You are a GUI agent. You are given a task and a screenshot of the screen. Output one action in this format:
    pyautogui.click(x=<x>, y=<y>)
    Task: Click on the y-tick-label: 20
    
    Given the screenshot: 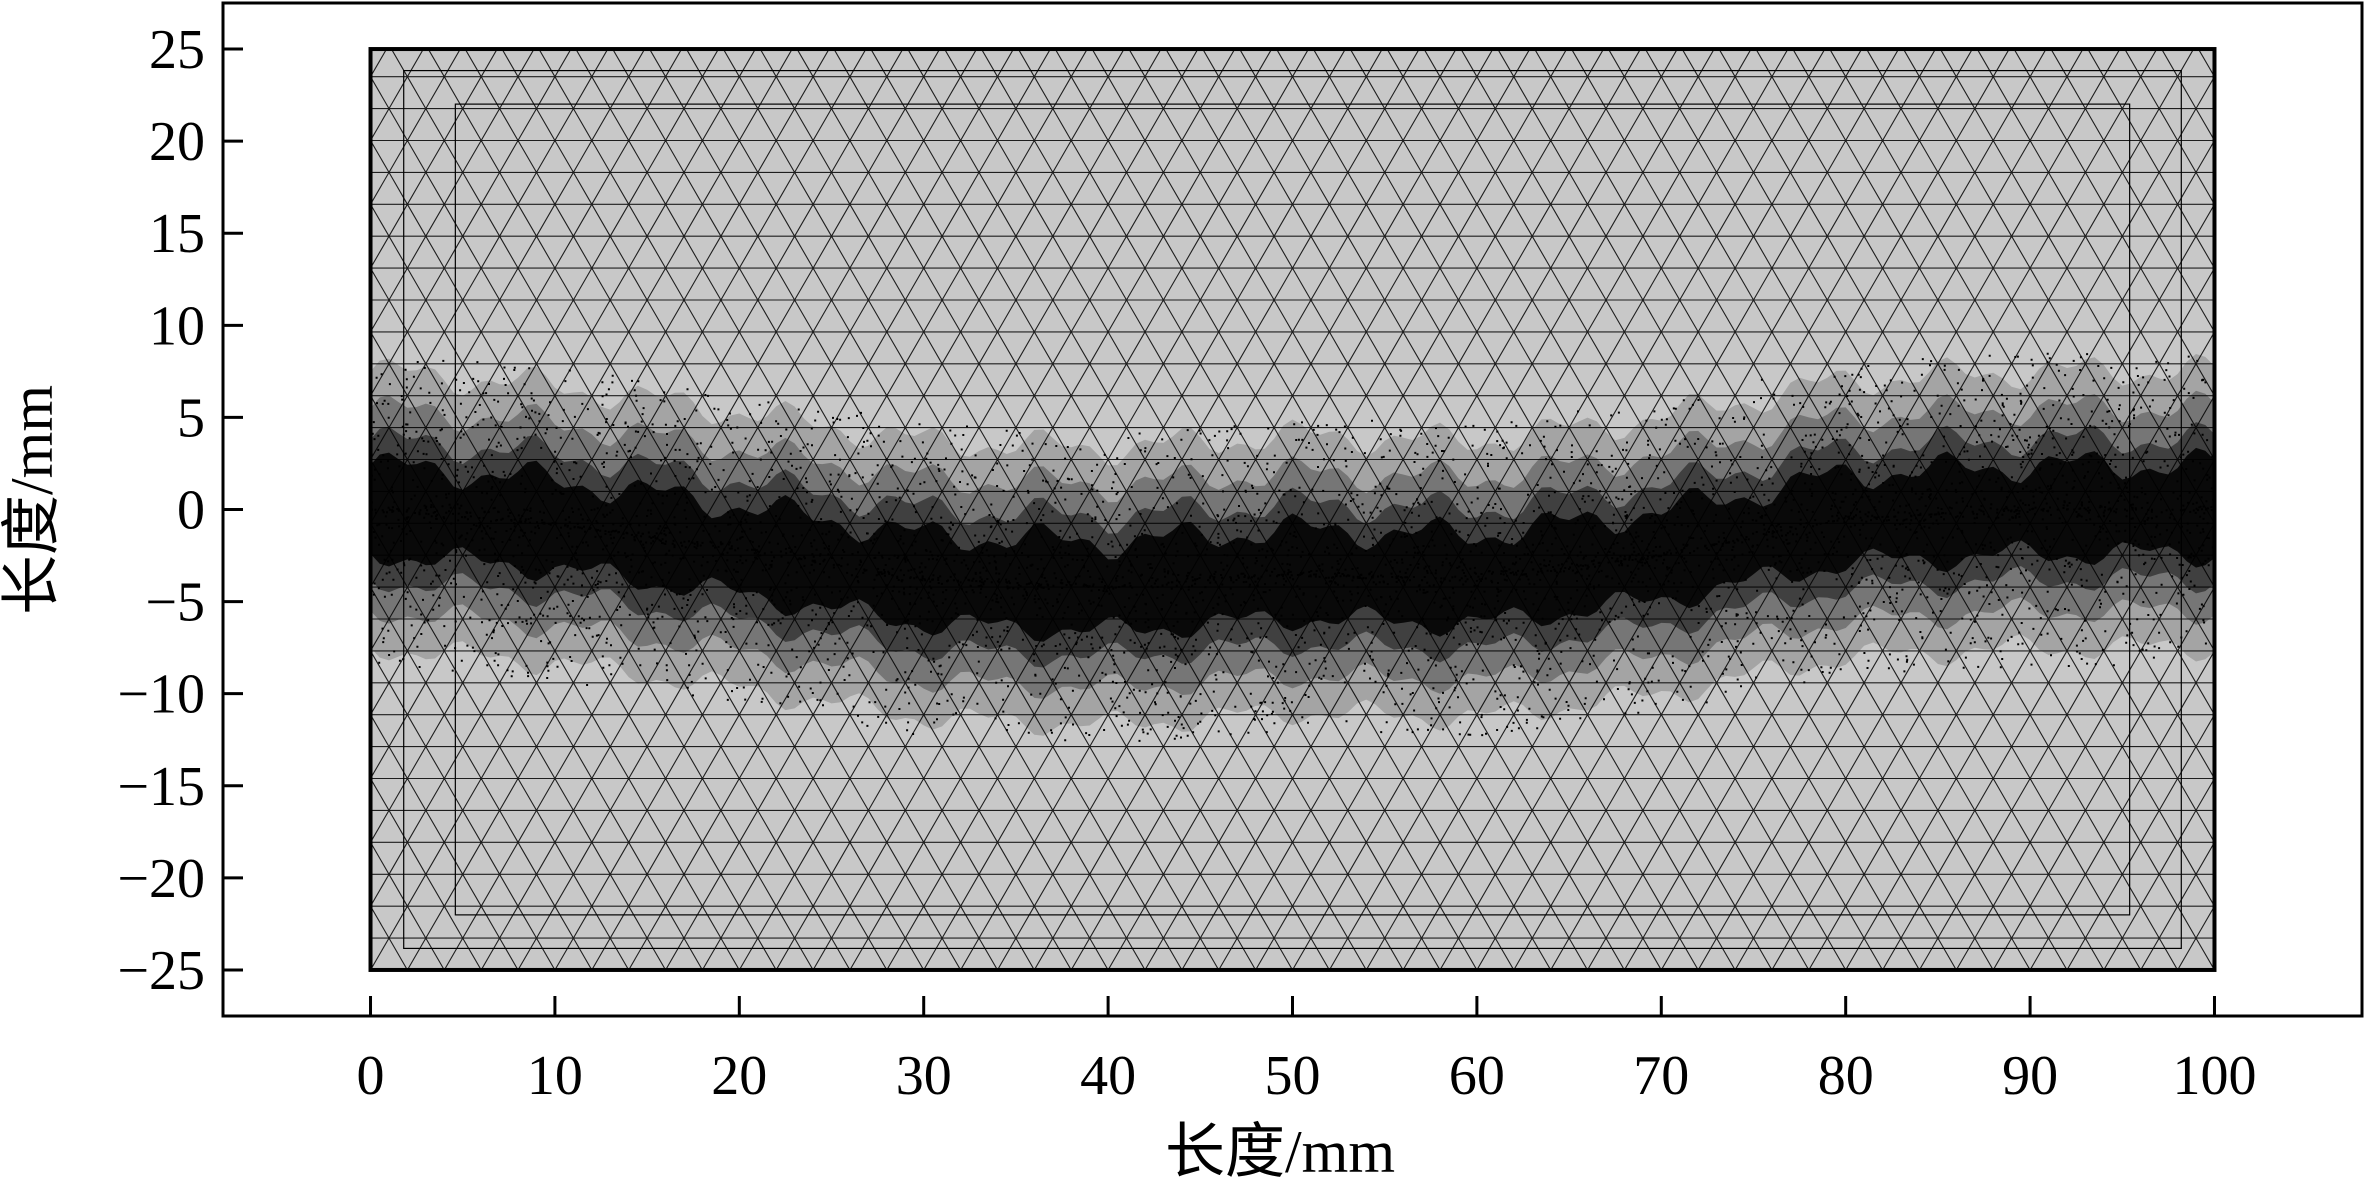 What is the action you would take?
    pyautogui.click(x=177, y=142)
    